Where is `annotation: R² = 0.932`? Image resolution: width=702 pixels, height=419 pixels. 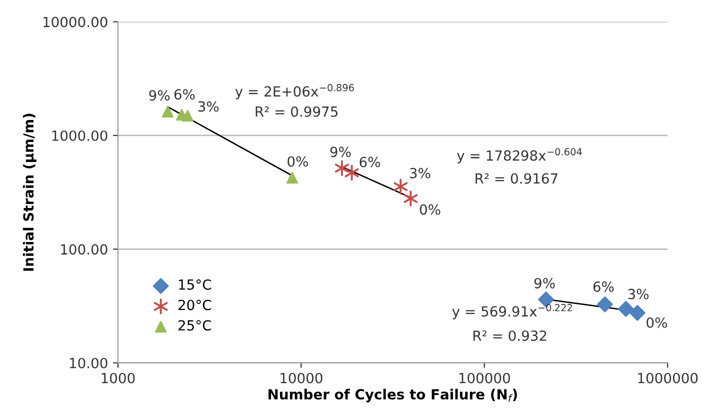
annotation: R² = 0.932 is located at coordinates (509, 335).